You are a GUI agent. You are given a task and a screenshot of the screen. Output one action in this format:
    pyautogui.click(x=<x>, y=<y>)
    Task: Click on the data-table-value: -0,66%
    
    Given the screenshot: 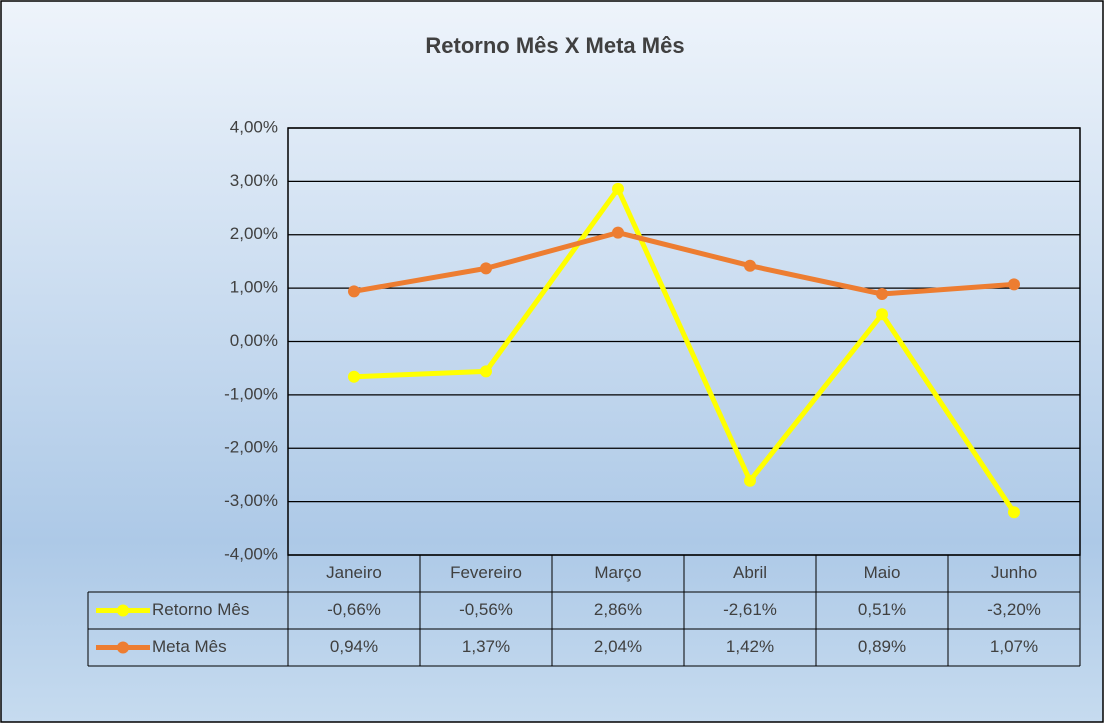 What is the action you would take?
    pyautogui.click(x=354, y=609)
    